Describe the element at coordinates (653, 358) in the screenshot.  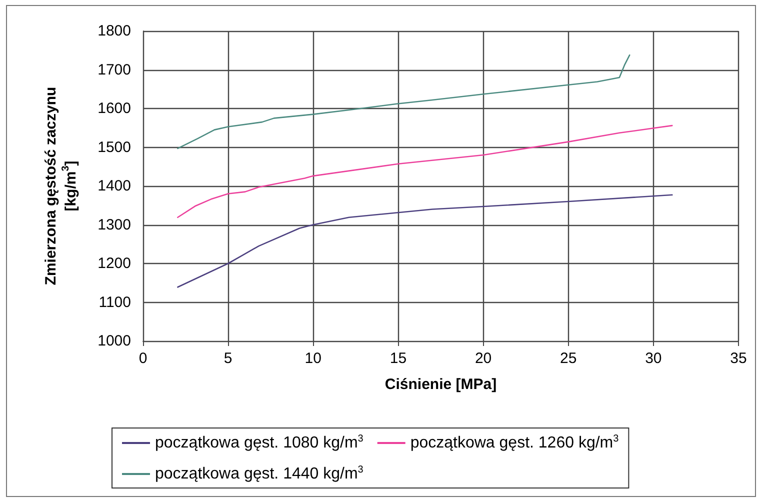
I see `x-tick-label: 30` at that location.